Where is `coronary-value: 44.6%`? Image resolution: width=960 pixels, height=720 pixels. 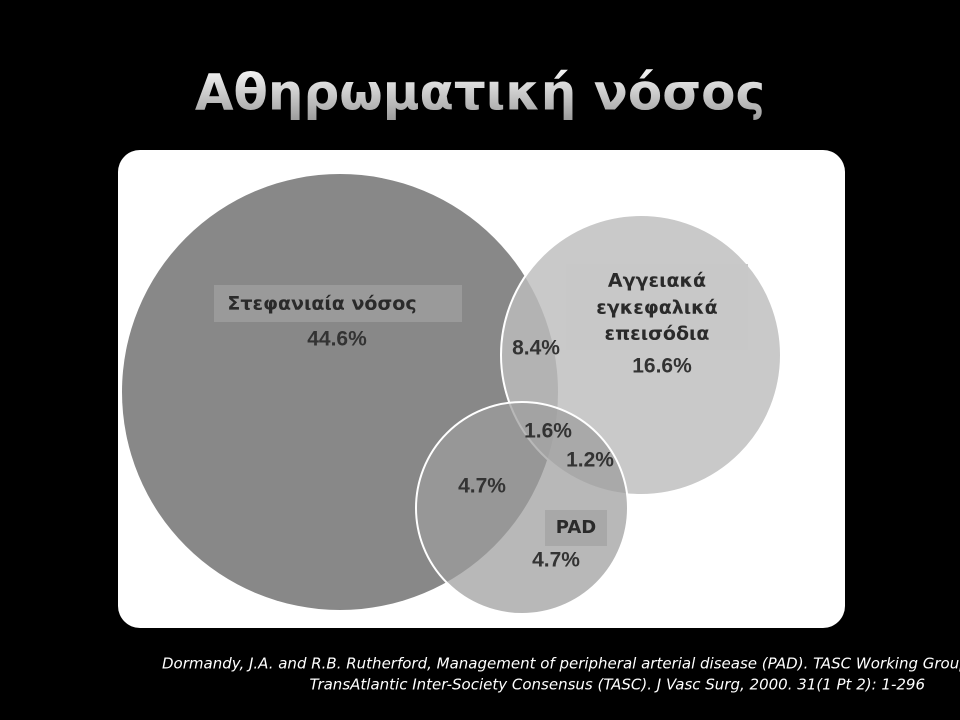
coronary-value: 44.6% is located at coordinates (337, 339).